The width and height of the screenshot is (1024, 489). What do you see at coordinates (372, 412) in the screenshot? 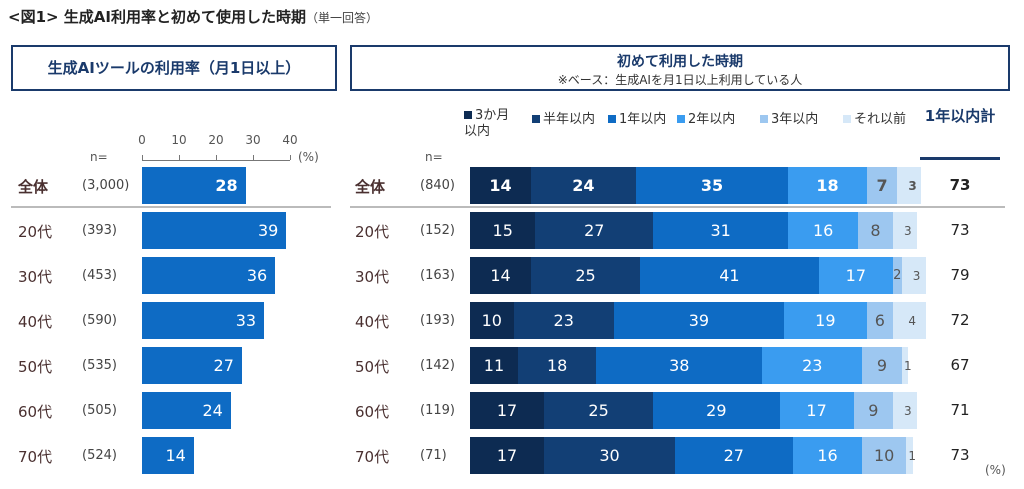
I see `right-row-label: 60代` at bounding box center [372, 412].